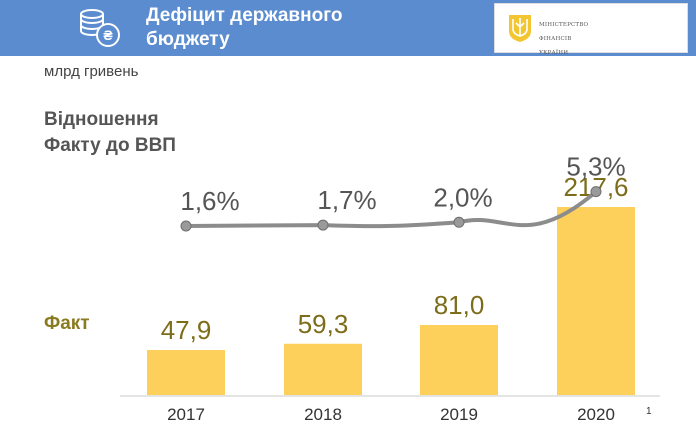  I want to click on page-title: Дефіцит державного бюджету, so click(306, 28).